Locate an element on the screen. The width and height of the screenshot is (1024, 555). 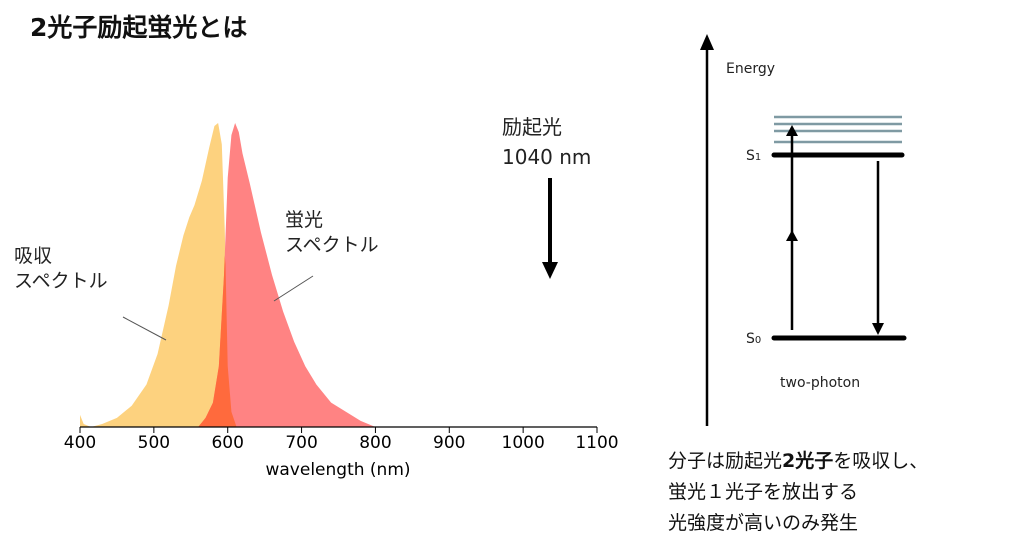
excitation-label-text: 励起光 is located at coordinates (532, 127).